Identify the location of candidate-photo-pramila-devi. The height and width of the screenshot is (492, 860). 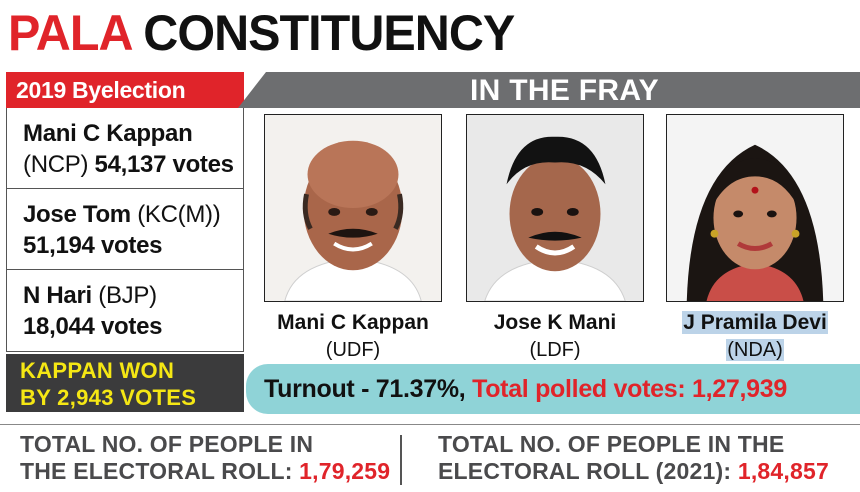
(755, 208).